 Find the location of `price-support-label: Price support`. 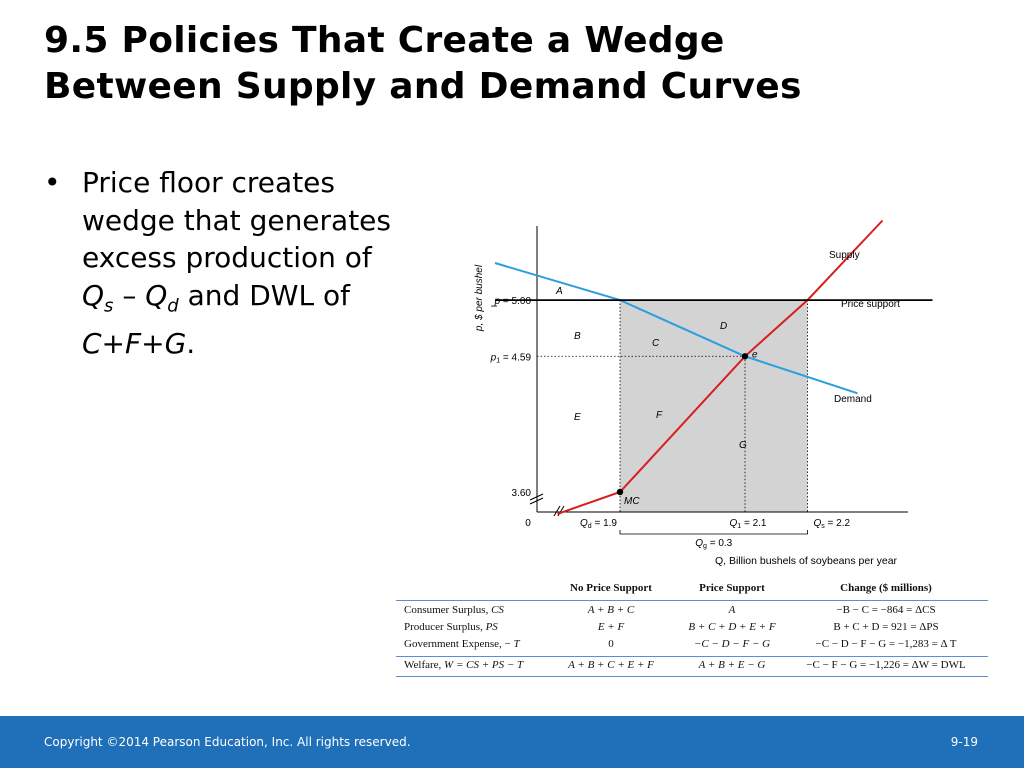

price-support-label: Price support is located at coordinates (870, 304).